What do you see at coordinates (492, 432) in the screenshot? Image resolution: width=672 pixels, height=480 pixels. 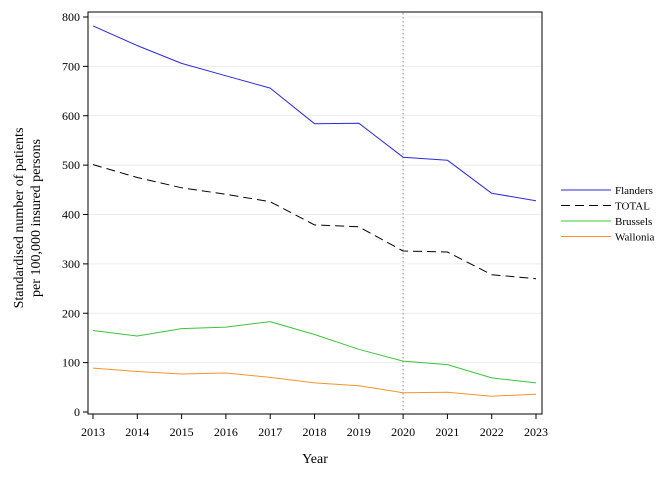 I see `x-tick-label: 2022` at bounding box center [492, 432].